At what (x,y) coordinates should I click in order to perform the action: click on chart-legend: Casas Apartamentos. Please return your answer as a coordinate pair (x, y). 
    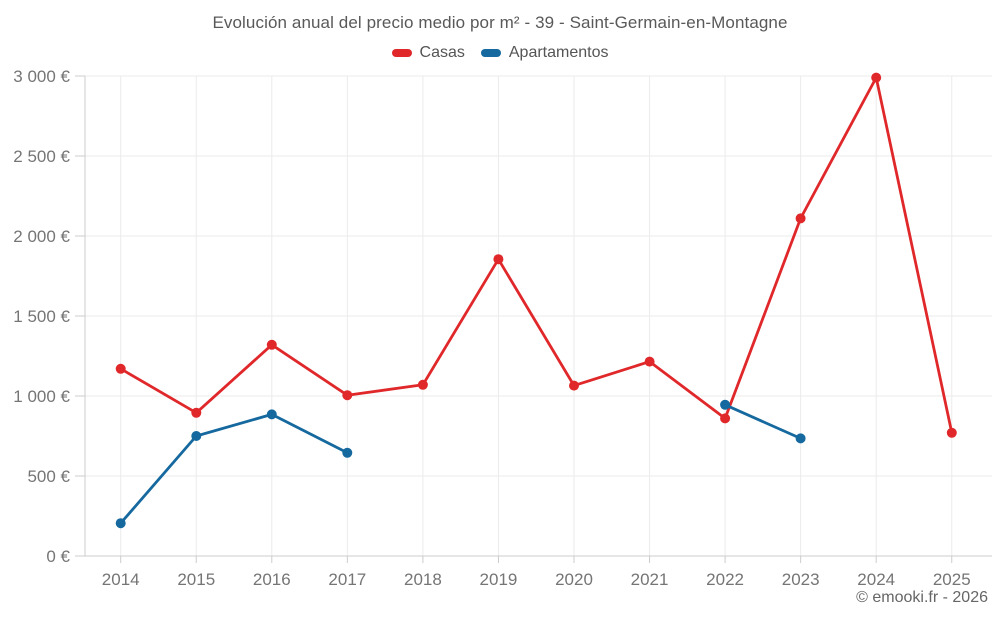
    Looking at the image, I should click on (500, 53).